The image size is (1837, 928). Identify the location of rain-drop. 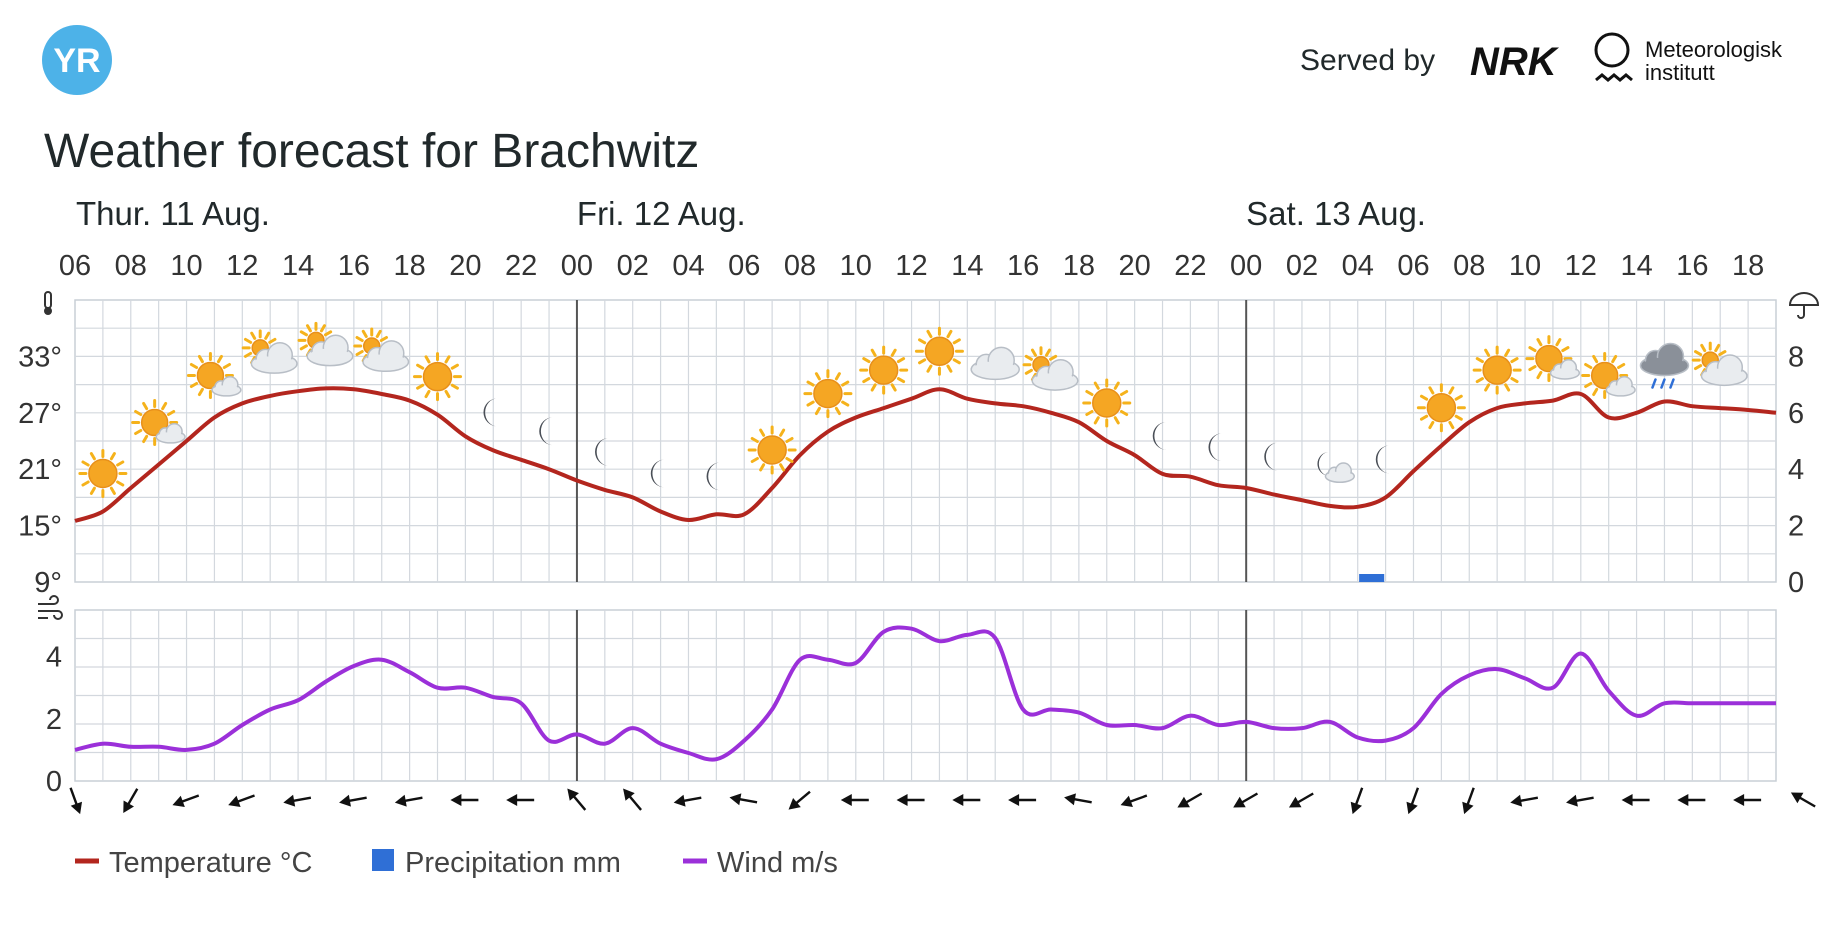
(1663, 383).